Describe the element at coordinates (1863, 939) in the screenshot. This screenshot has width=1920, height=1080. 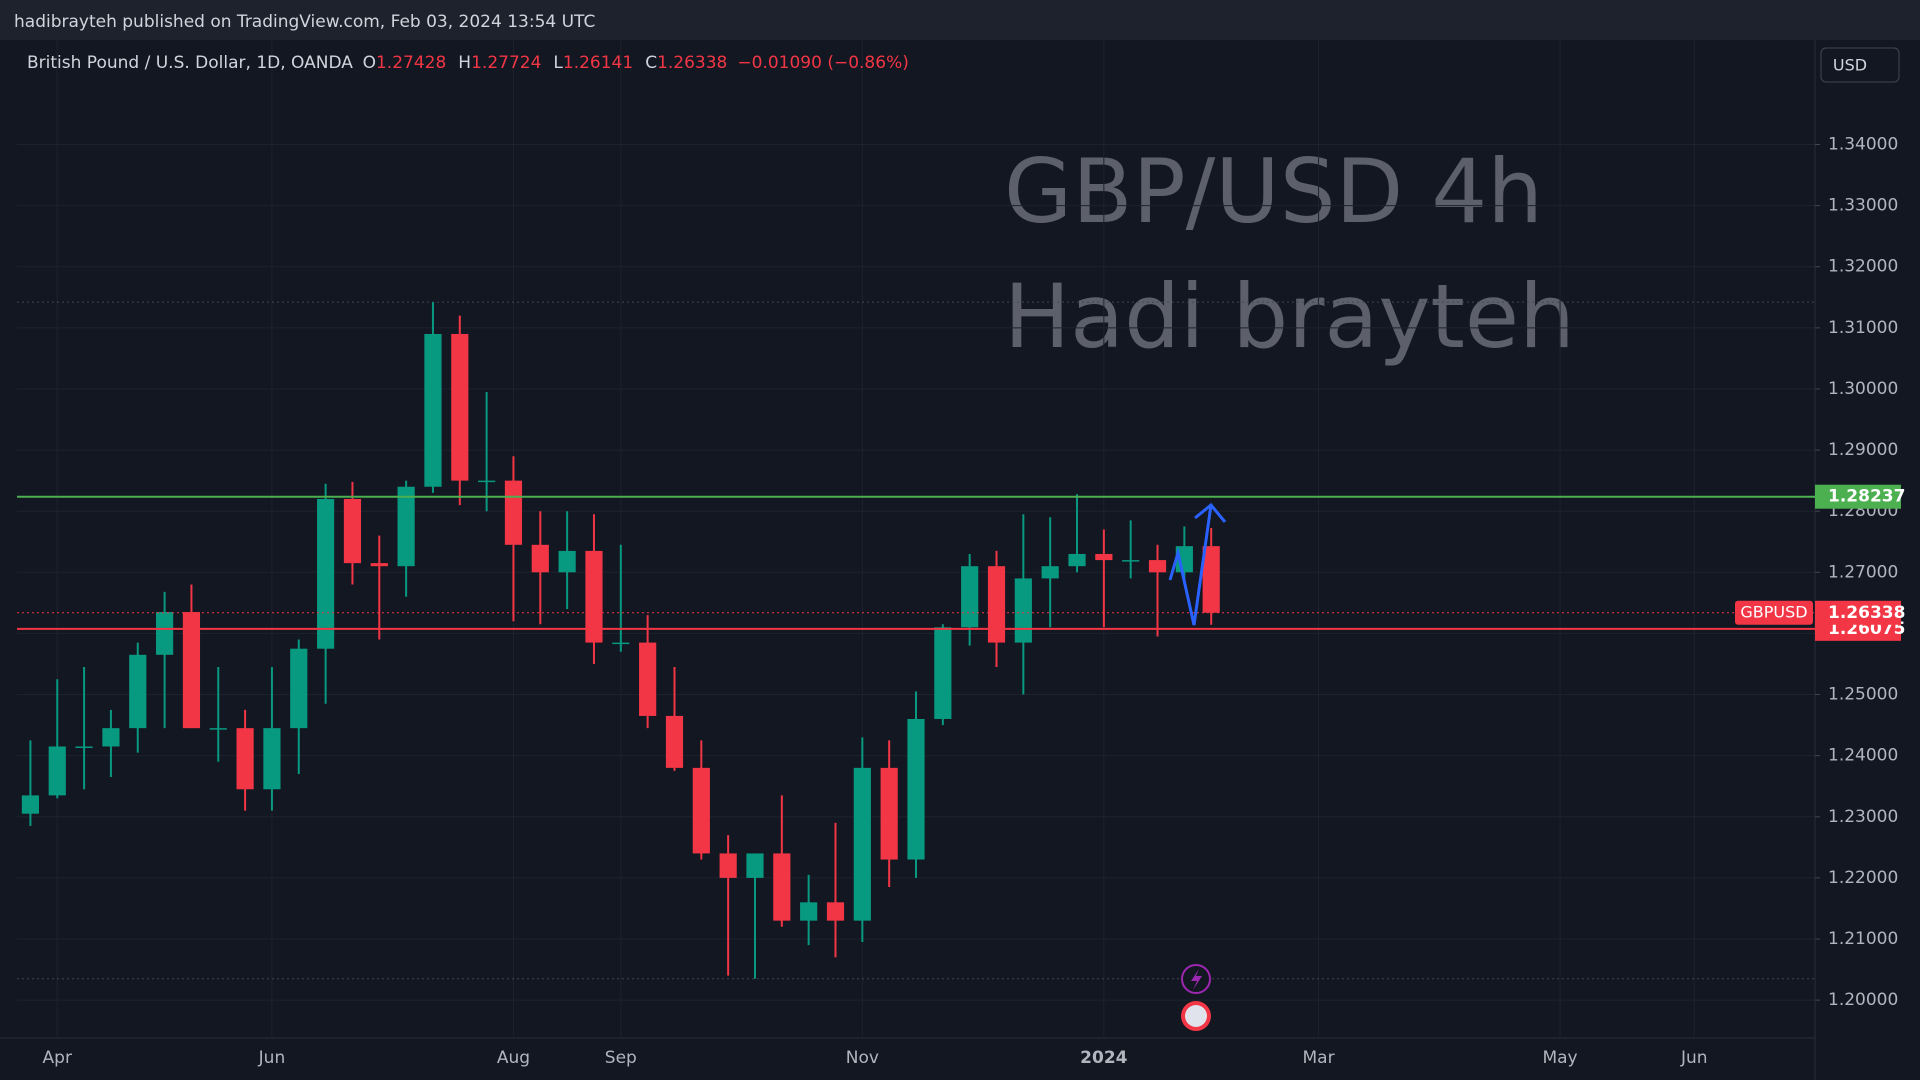
I see `y-tick-label: 1.21000` at that location.